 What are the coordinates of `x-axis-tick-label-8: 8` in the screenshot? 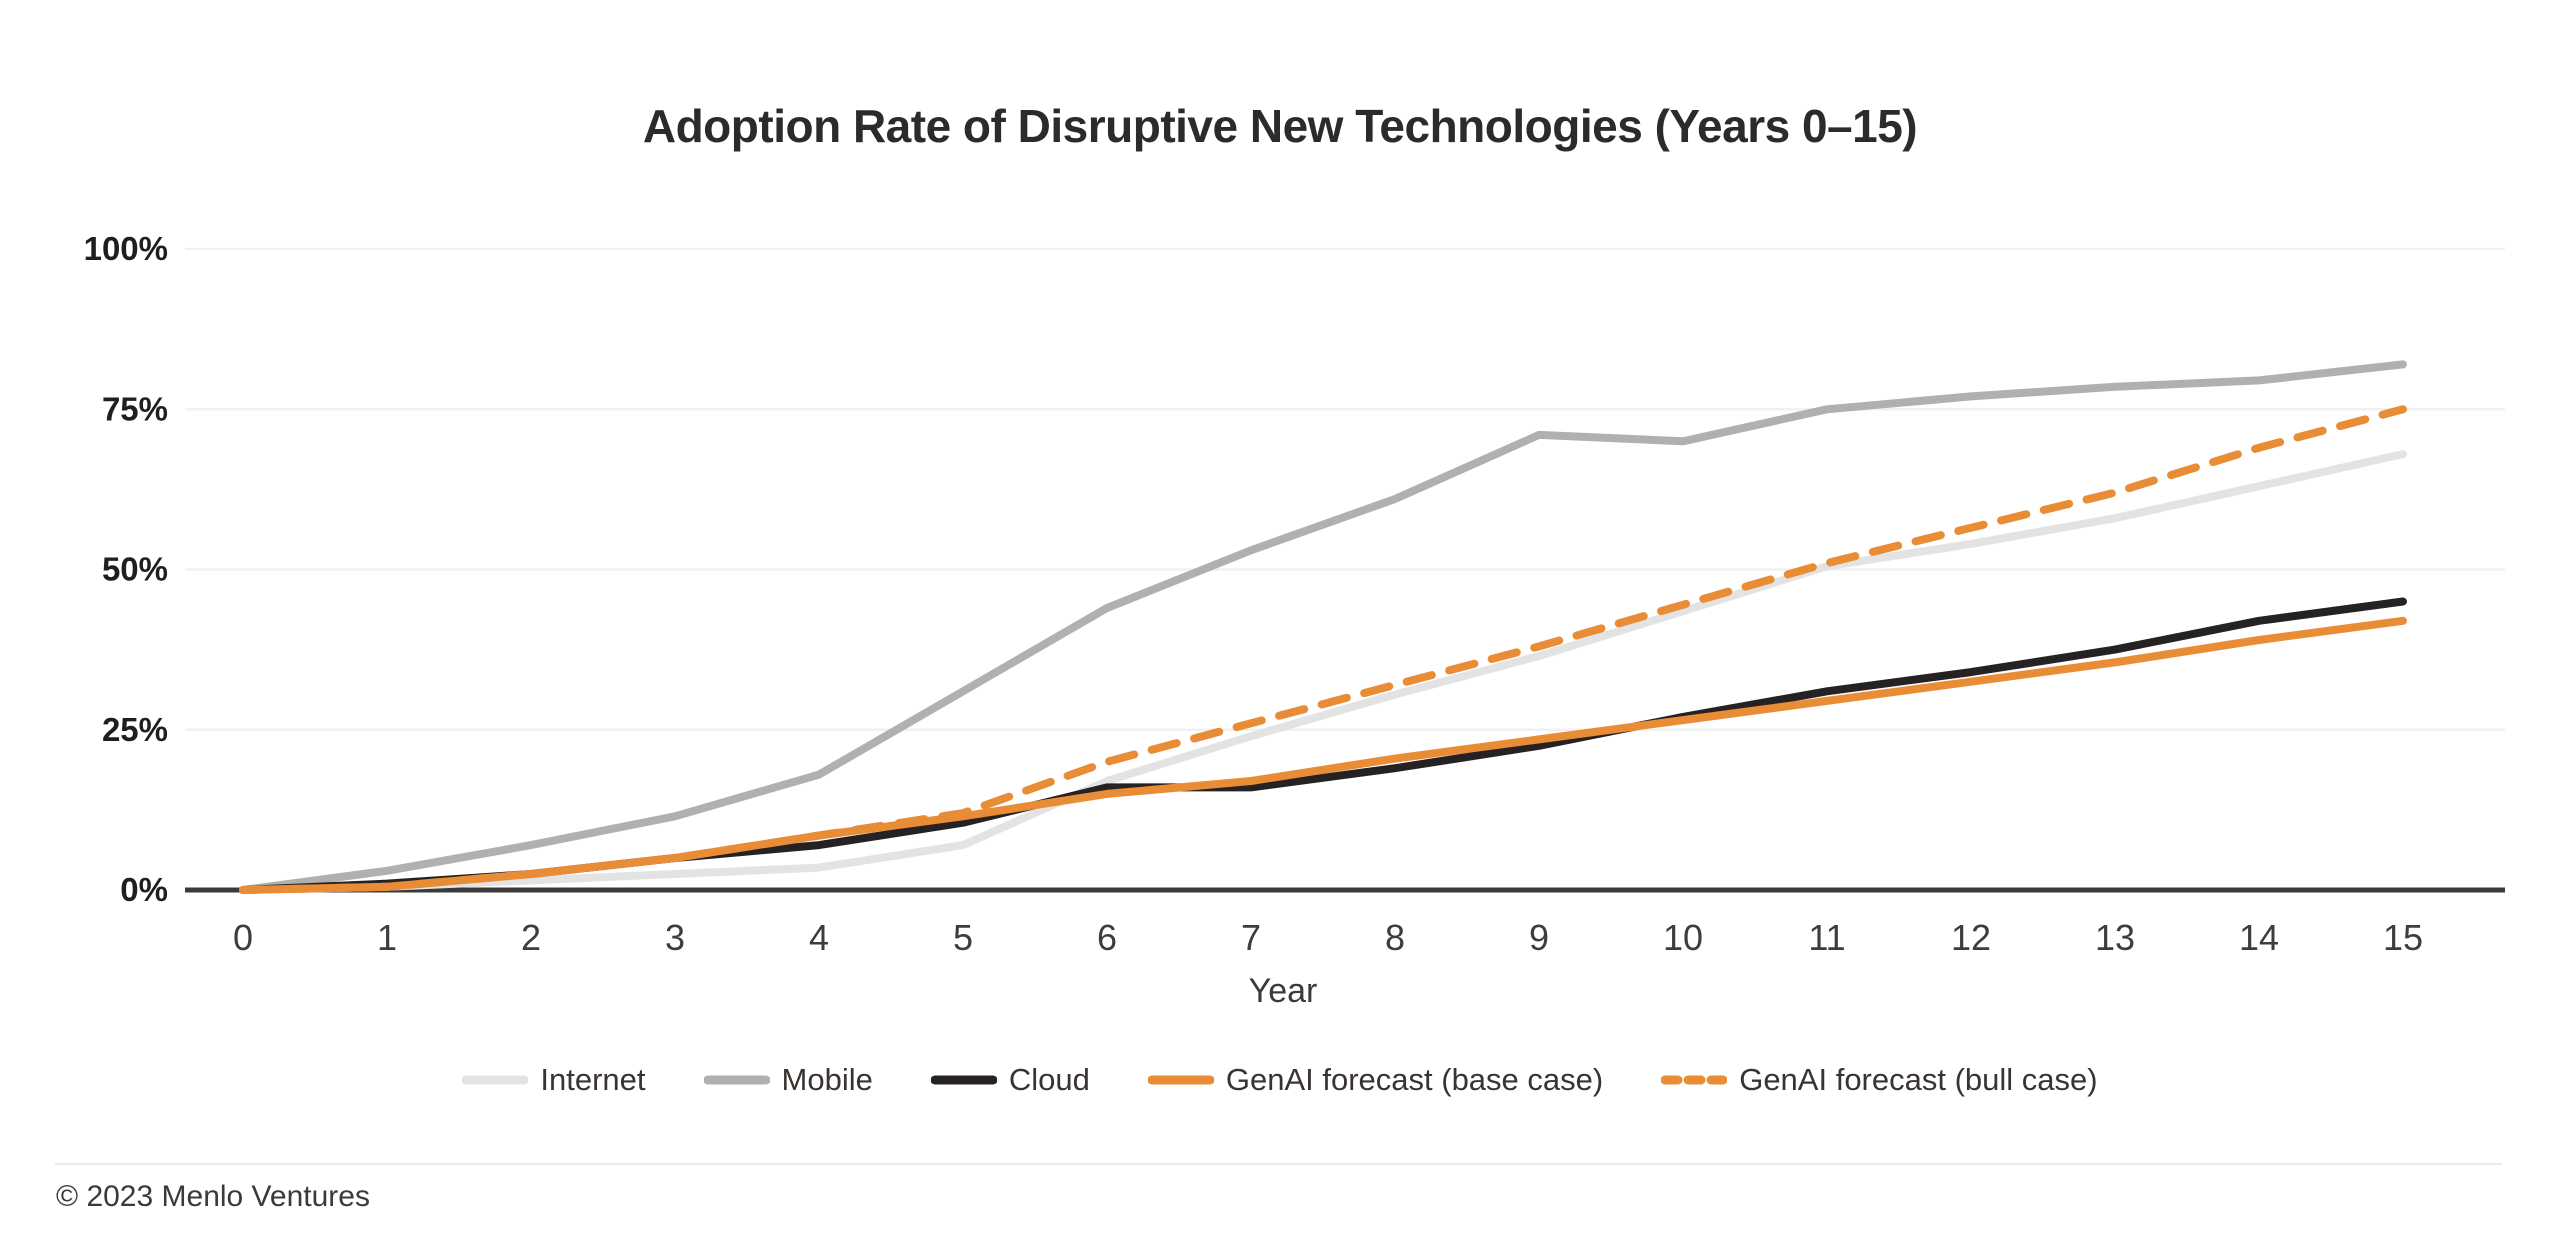 It's located at (1395, 937).